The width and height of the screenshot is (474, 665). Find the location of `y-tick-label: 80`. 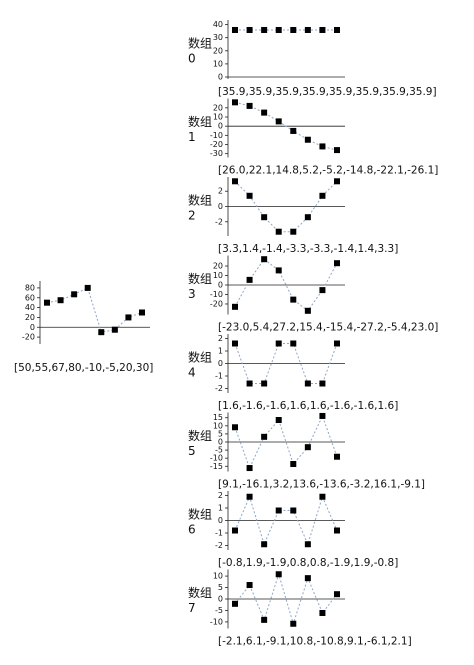

y-tick-label: 80 is located at coordinates (30, 287).